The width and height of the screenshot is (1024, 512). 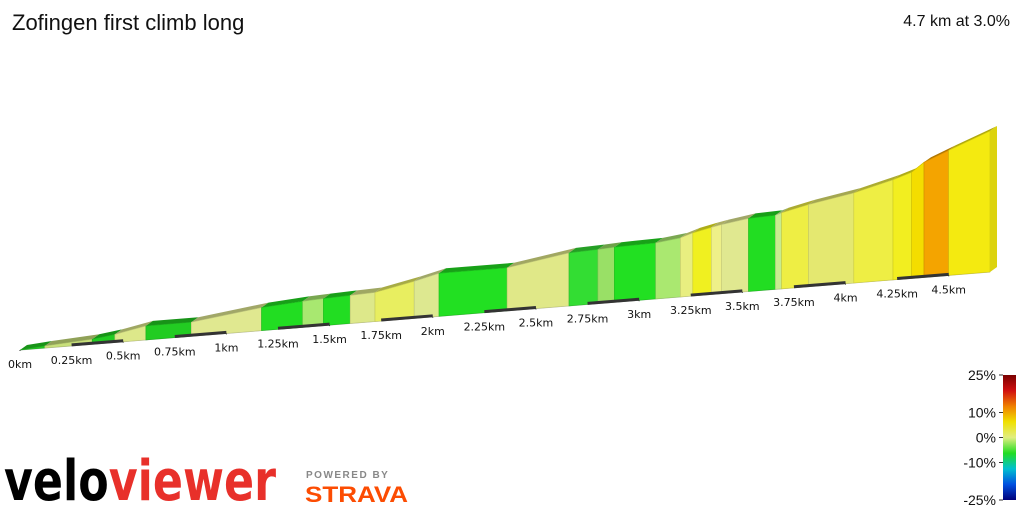 What do you see at coordinates (278, 343) in the screenshot?
I see `x-tick-label: 1.25km` at bounding box center [278, 343].